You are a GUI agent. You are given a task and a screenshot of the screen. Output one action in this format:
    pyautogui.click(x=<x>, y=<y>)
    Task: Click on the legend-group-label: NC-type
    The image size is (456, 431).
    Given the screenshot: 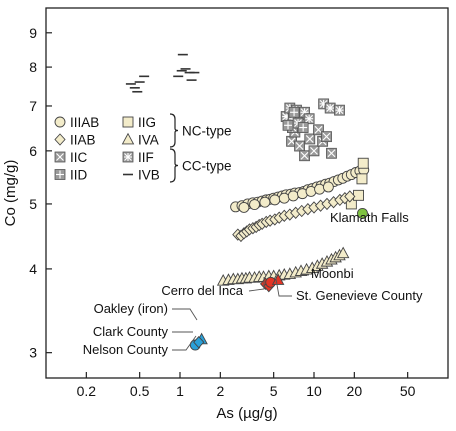 What is the action you would take?
    pyautogui.click(x=207, y=131)
    